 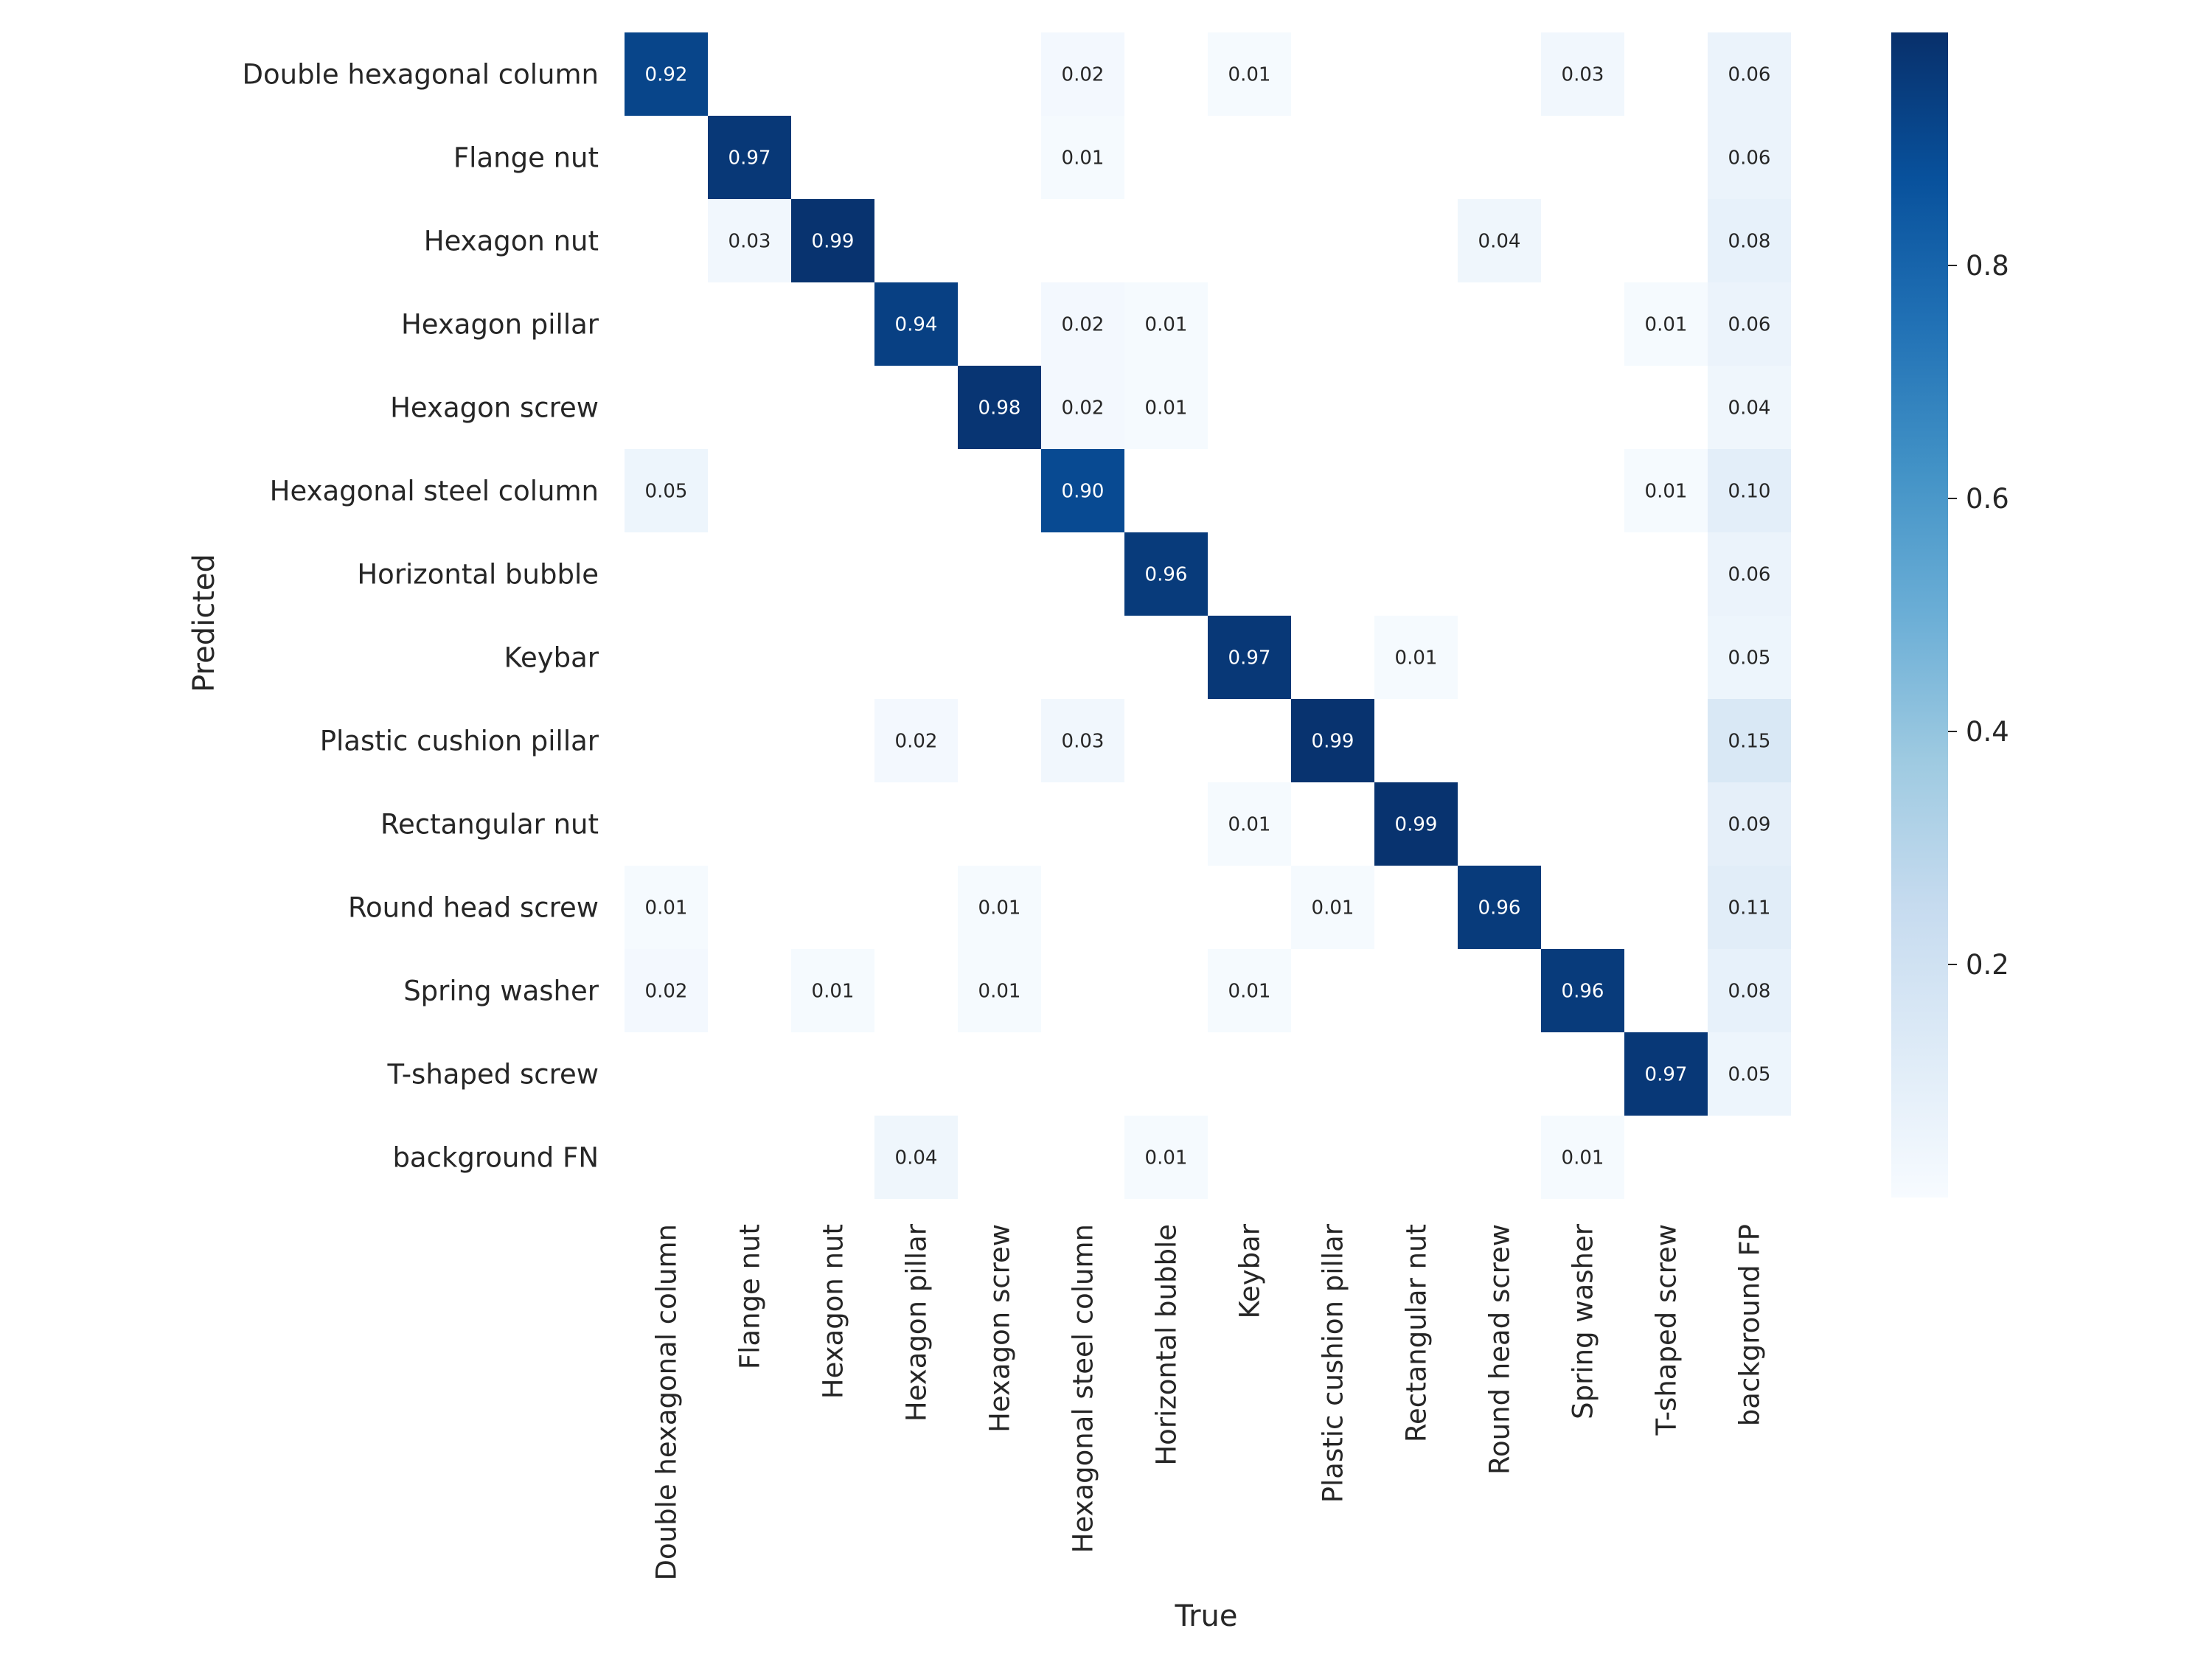 What do you see at coordinates (1667, 1330) in the screenshot?
I see `x-tick-label: T-shaped screw` at bounding box center [1667, 1330].